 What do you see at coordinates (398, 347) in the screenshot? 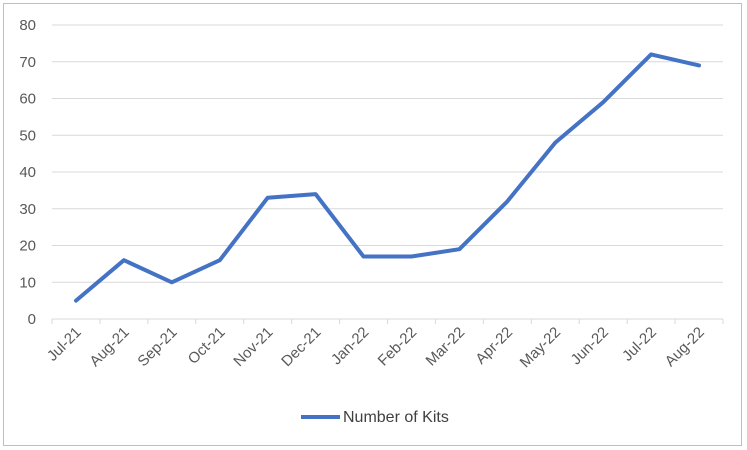
I see `x-tick-label: Feb-22` at bounding box center [398, 347].